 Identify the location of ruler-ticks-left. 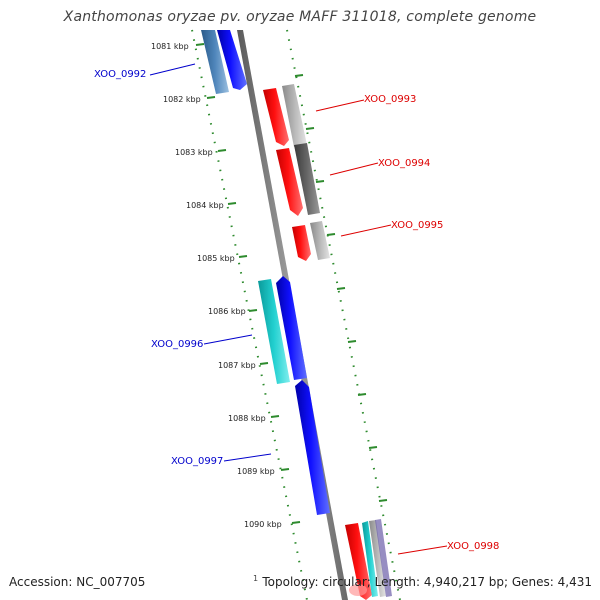
(248, 283).